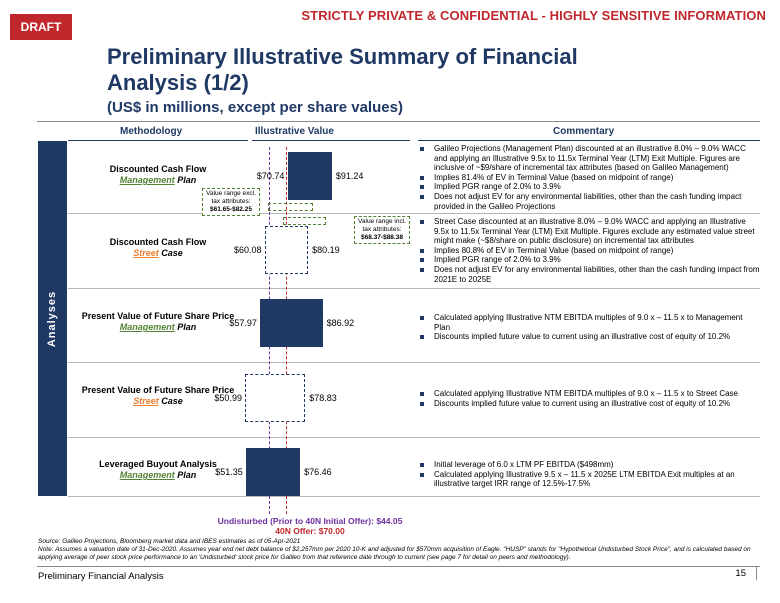  I want to click on range-low-label: $60.08, so click(247, 250).